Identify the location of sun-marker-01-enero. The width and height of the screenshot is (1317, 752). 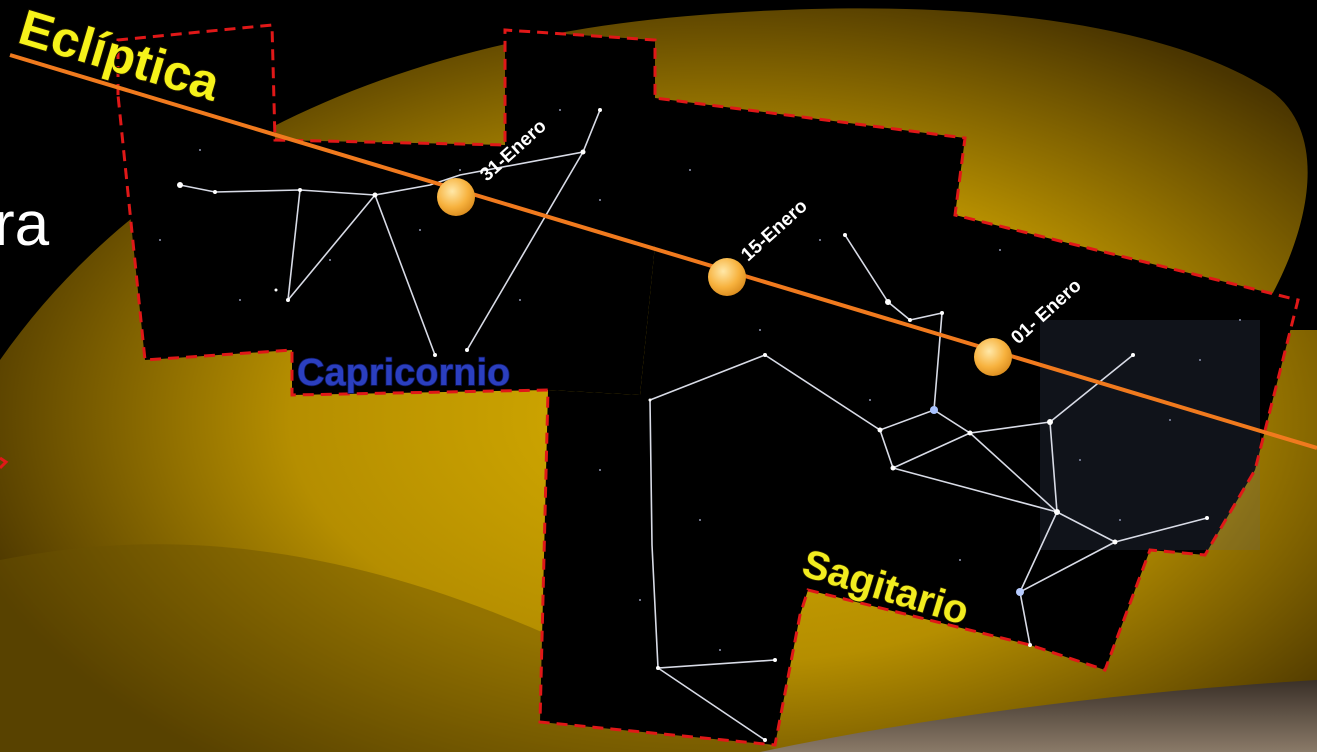
(993, 357).